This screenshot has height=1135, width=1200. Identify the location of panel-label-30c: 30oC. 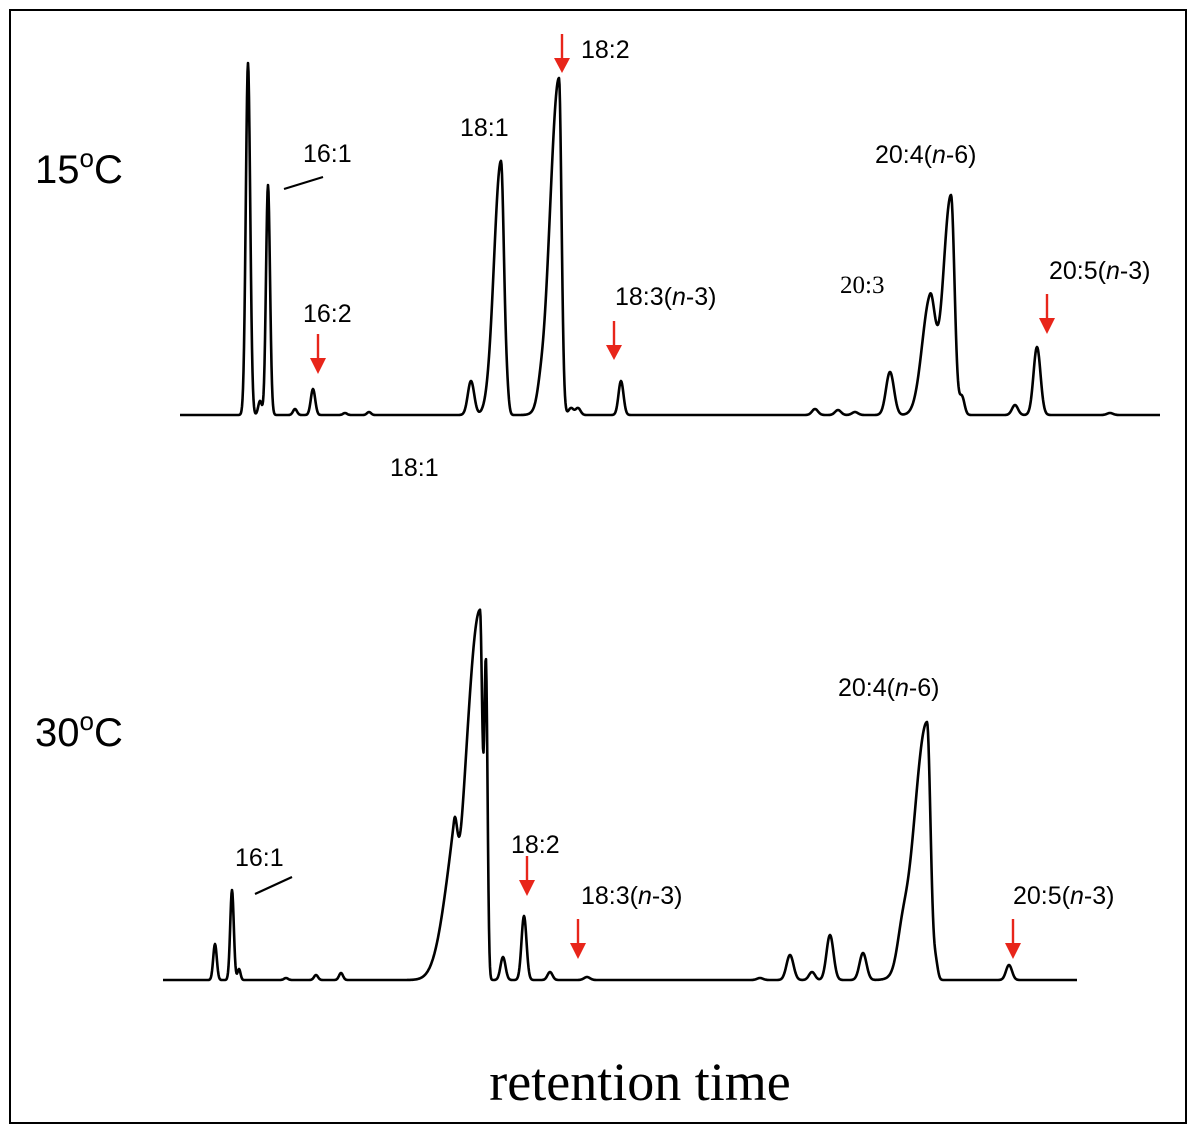
(79, 730).